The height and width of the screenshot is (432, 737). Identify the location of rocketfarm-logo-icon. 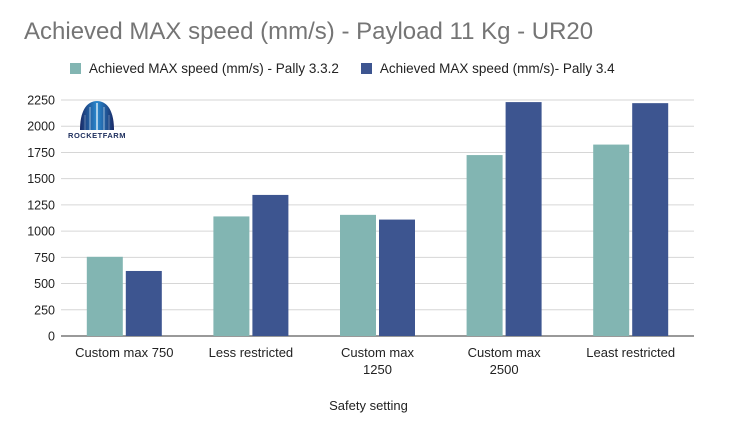
(97, 115).